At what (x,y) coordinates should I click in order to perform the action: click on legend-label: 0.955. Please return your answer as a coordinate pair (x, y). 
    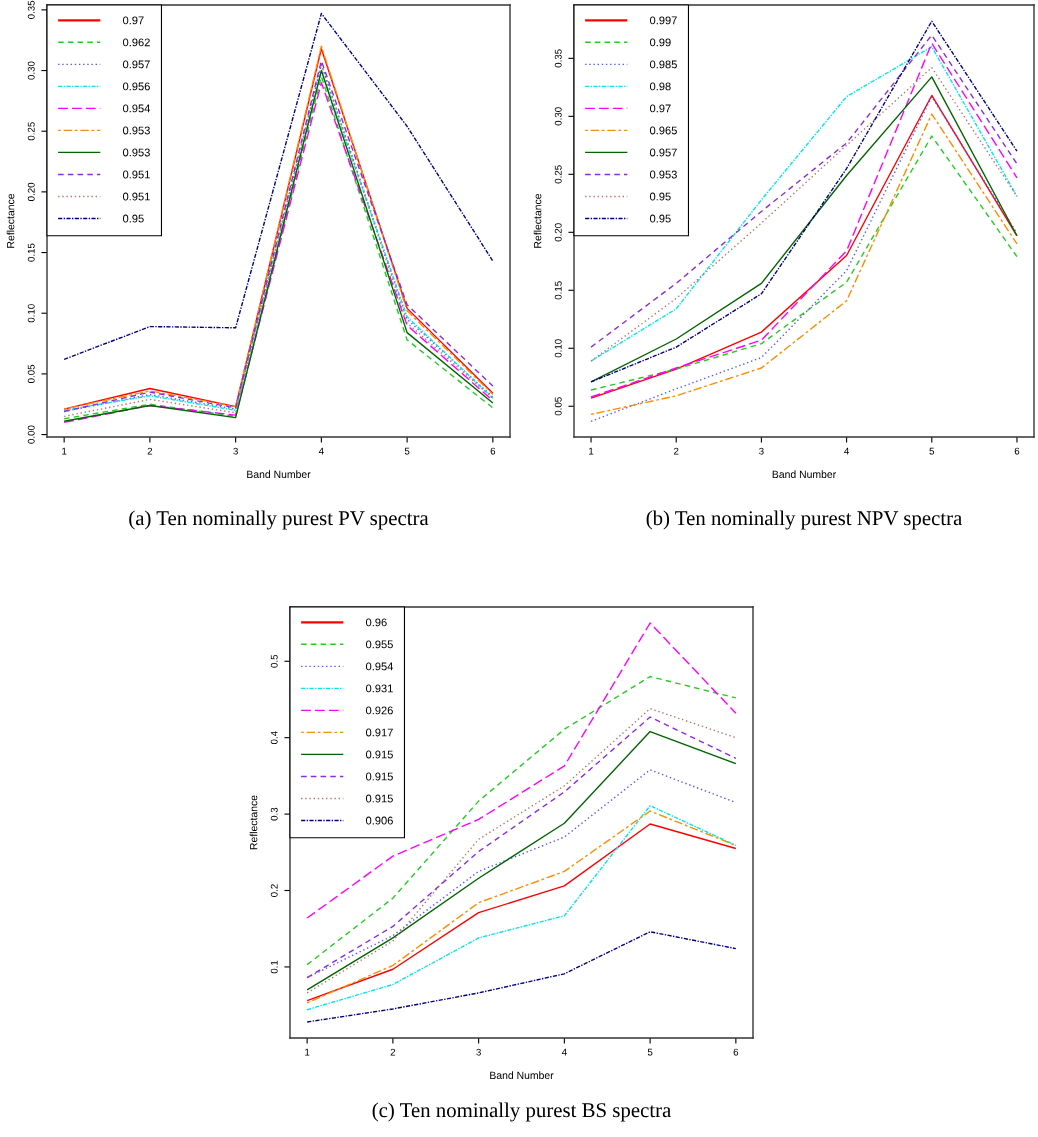
    Looking at the image, I should click on (379, 644).